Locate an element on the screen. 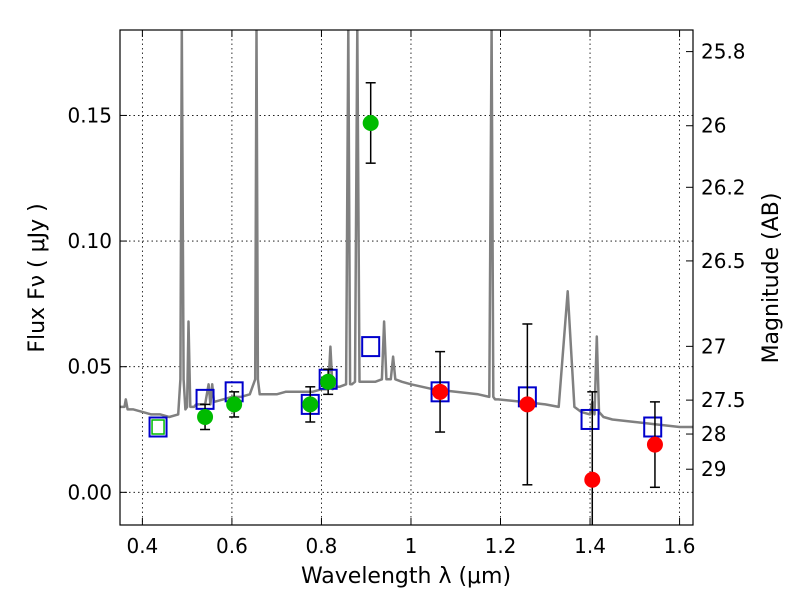 Image resolution: width=800 pixels, height=600 pixels. x-tick-label: 1.6 is located at coordinates (680, 546).